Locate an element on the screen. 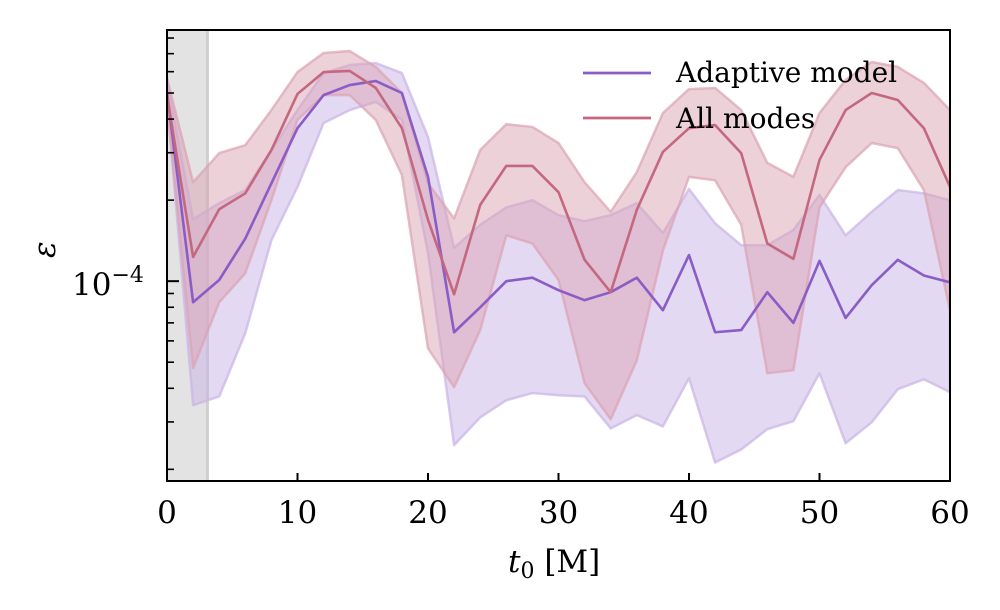  y-tick-label-base: 10 is located at coordinates (91, 285).